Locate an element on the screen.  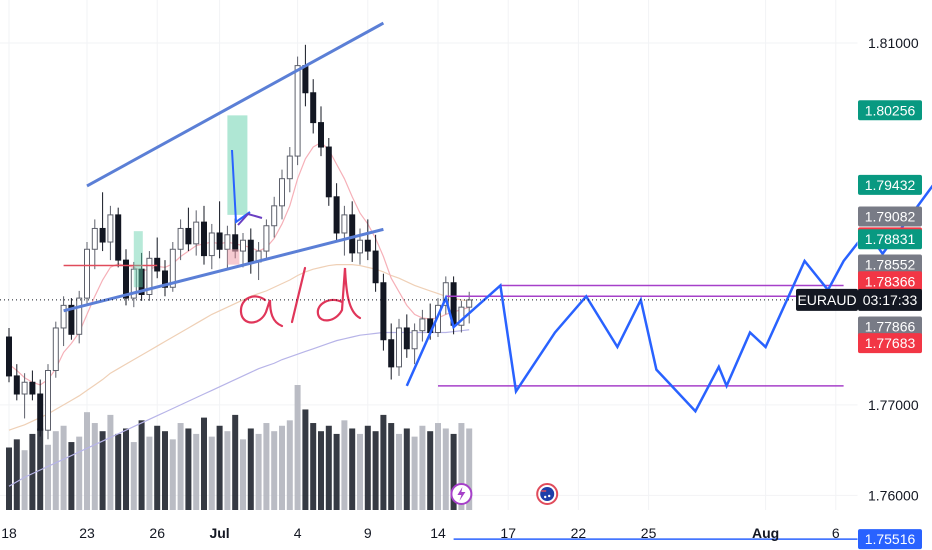
symbol-badge: EURAUD is located at coordinates (827, 299).